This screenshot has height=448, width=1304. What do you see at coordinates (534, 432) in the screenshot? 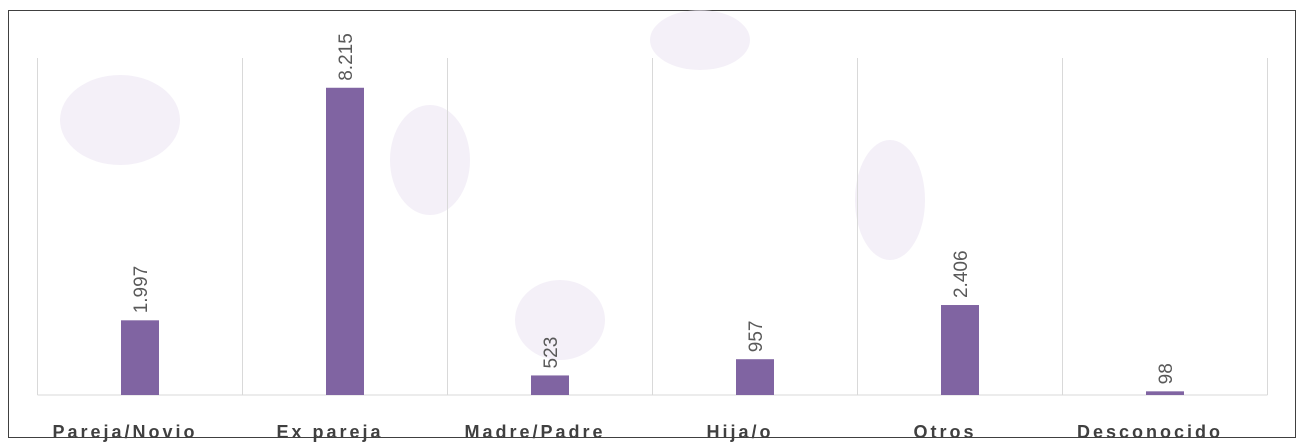
I see `x-tick-label: Madre/Padre` at bounding box center [534, 432].